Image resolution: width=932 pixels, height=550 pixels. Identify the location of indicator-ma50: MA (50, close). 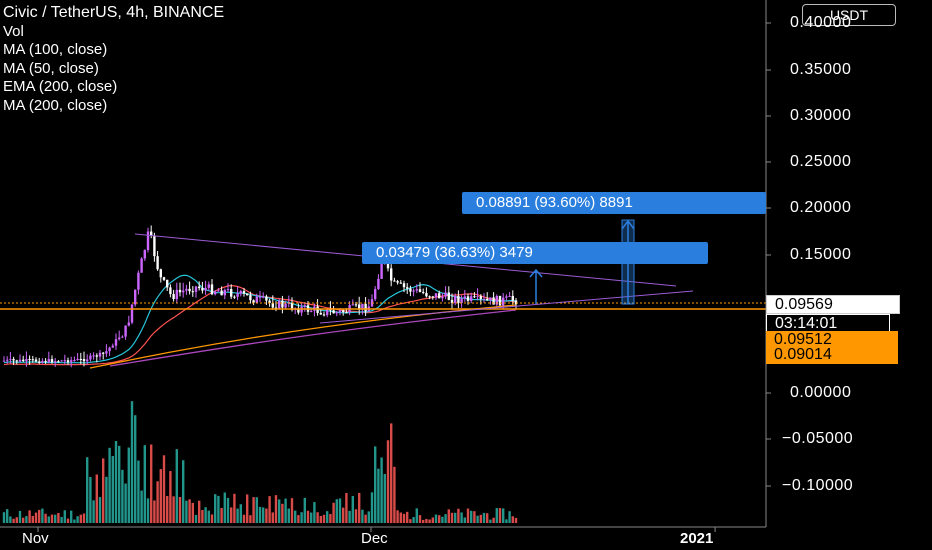
(51, 68).